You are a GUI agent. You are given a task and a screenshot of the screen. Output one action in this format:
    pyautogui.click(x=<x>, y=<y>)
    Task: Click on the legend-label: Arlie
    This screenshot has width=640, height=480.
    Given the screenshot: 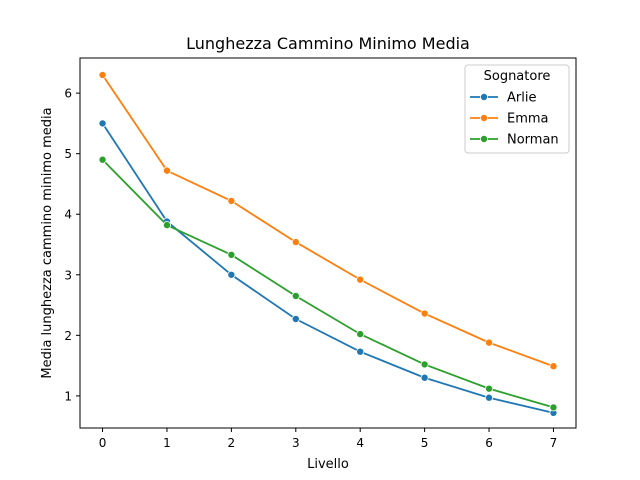 What is the action you would take?
    pyautogui.click(x=521, y=98)
    